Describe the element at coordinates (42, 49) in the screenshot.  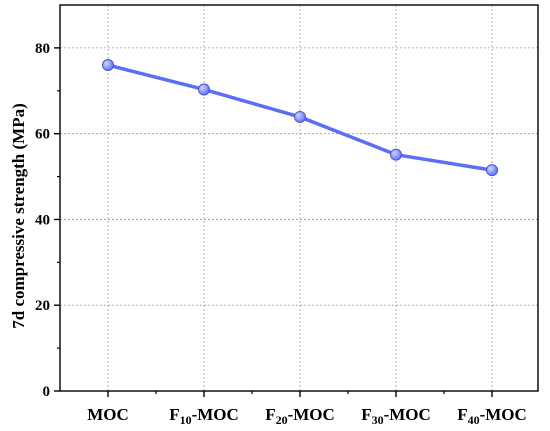
I see `y-tick-label: 80` at that location.